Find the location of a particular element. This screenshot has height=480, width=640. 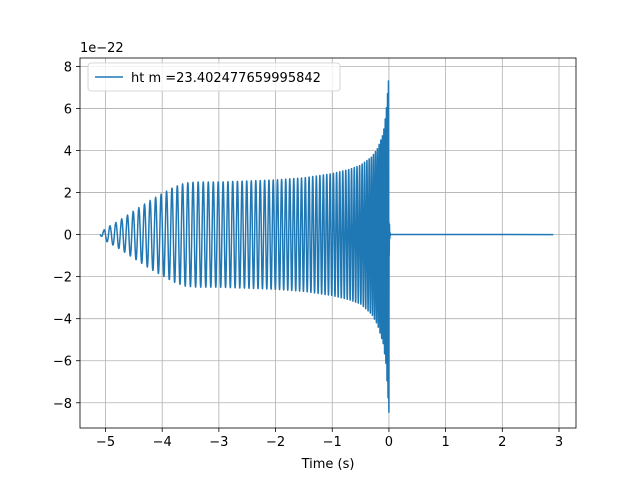

x-tick-label: −4 is located at coordinates (162, 442).